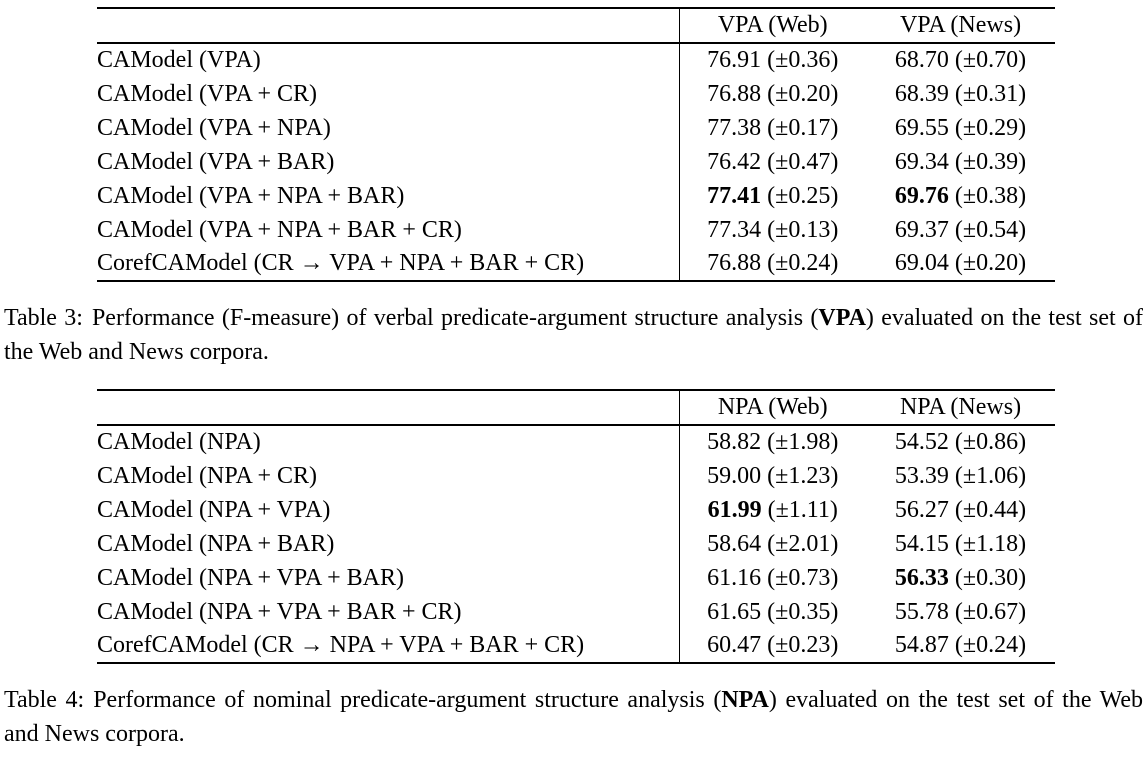 Image resolution: width=1147 pixels, height=764 pixels. I want to click on news-value-cell: 54.15 (±1.18), so click(960, 544).